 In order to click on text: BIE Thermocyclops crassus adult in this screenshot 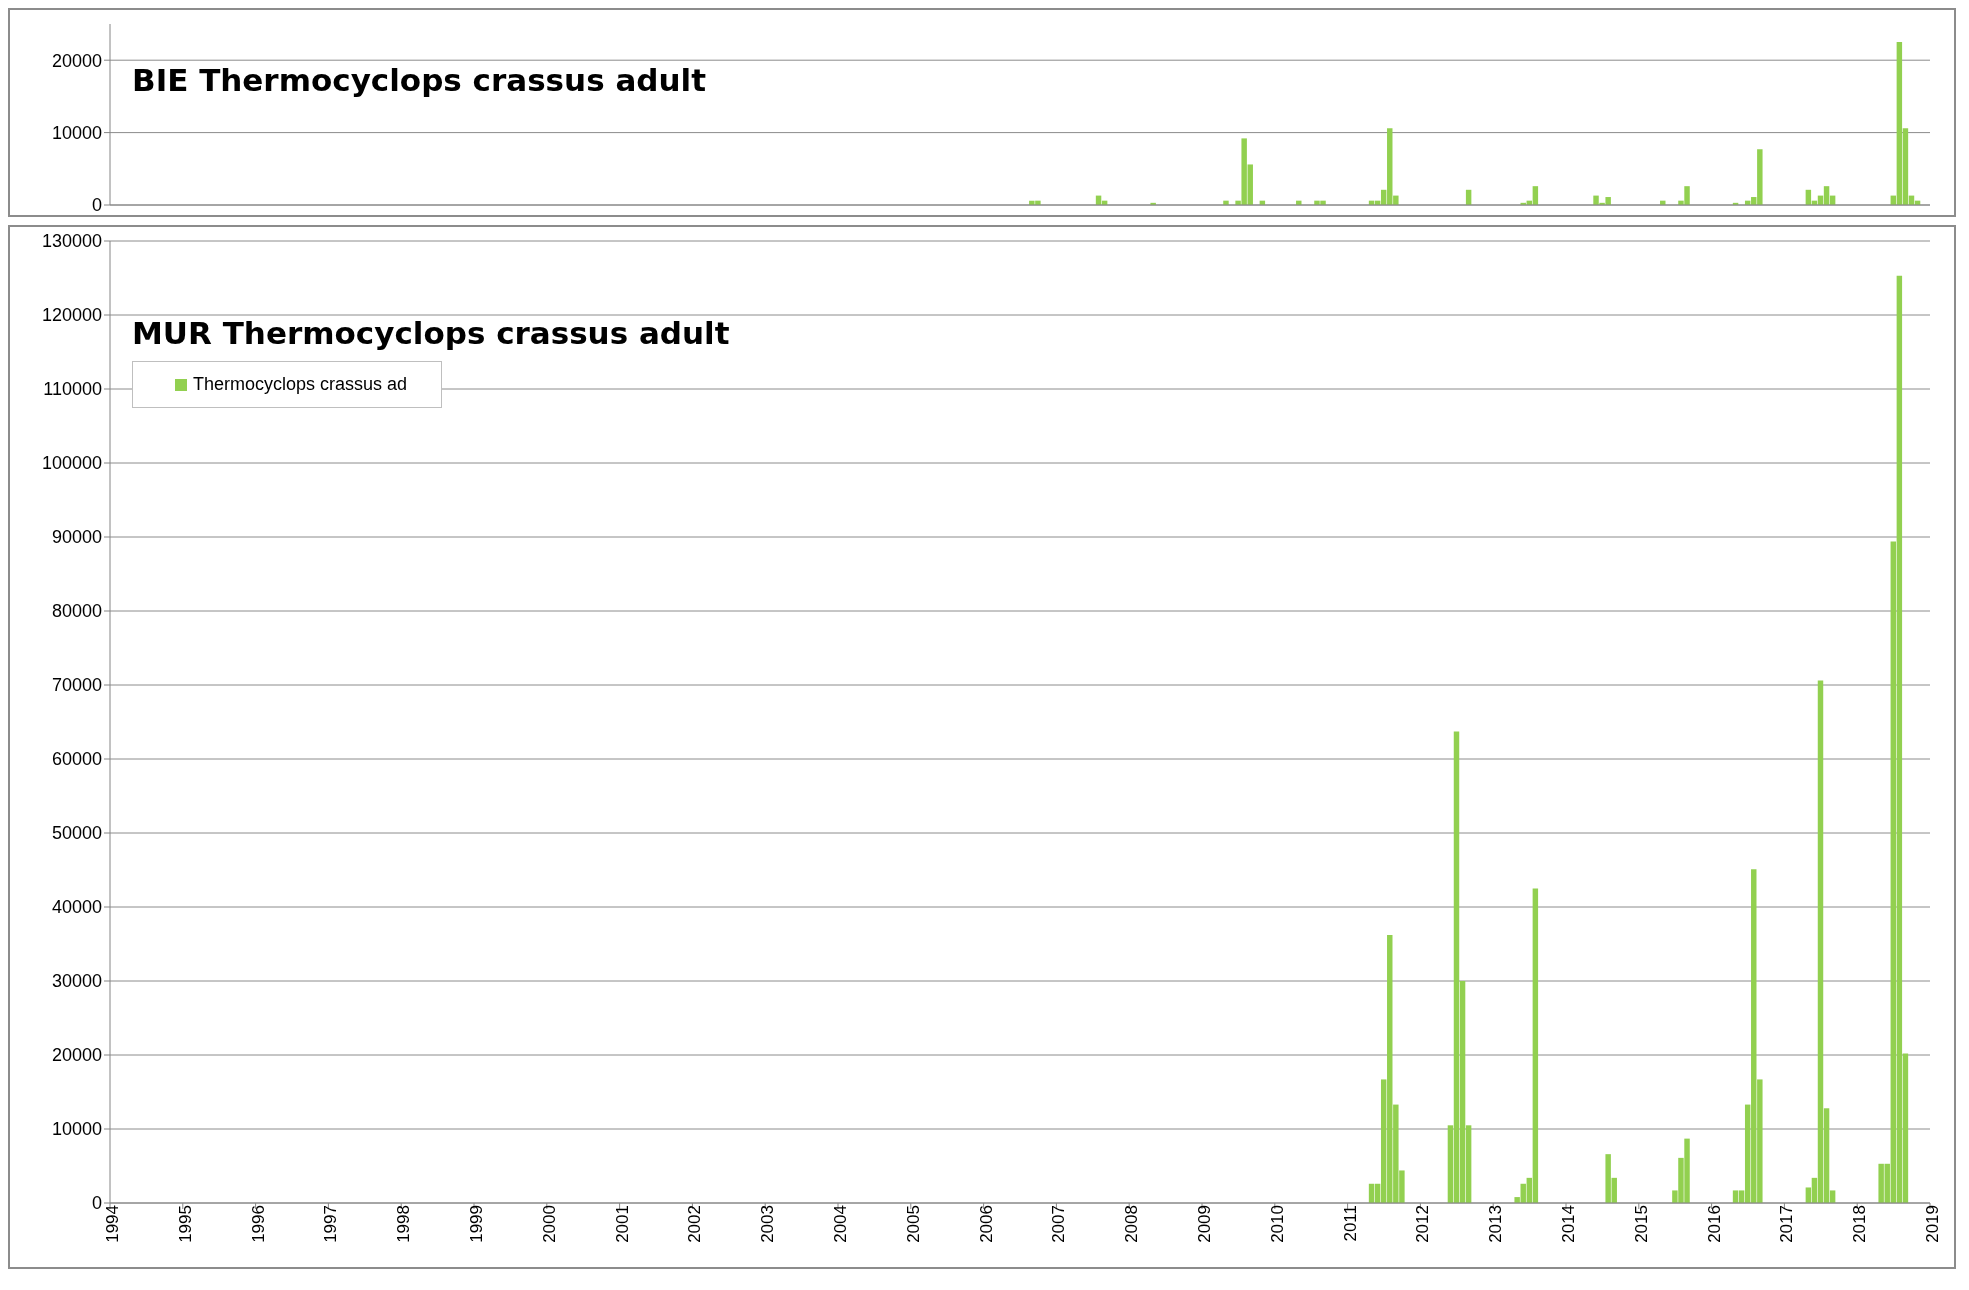, I will do `click(419, 80)`.